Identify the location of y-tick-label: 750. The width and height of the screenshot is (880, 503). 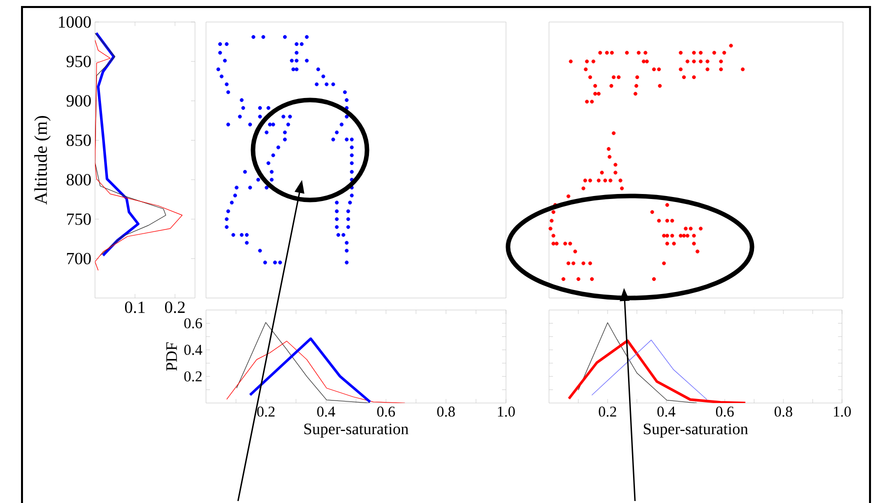
(79, 219).